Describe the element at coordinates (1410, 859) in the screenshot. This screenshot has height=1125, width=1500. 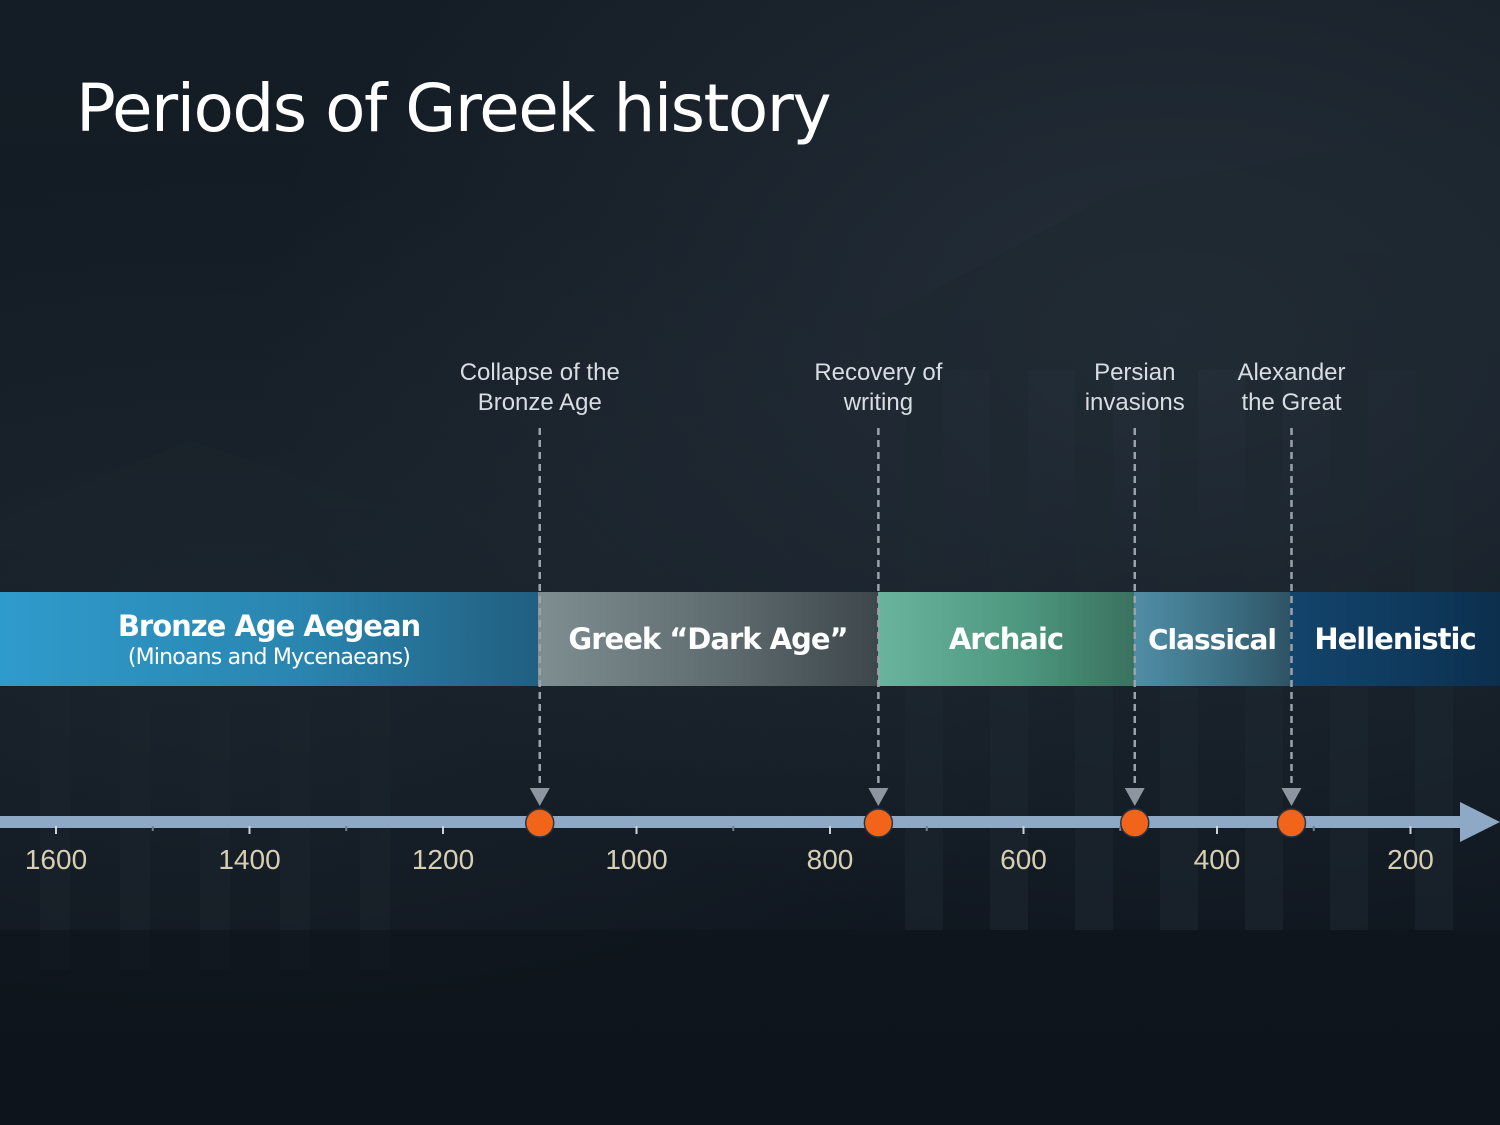
I see `axis-tick-label: 200` at that location.